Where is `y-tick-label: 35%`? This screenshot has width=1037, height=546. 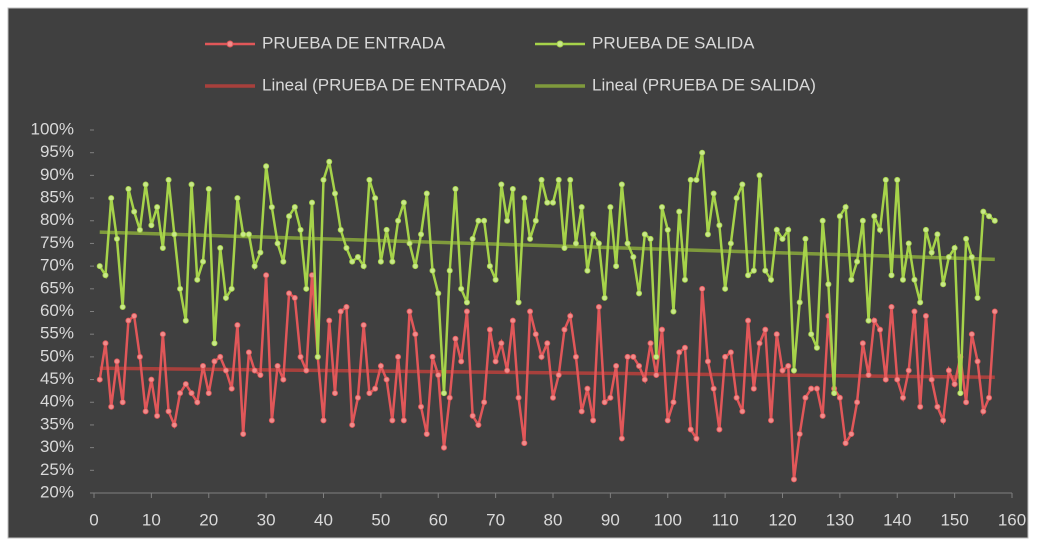
y-tick-label: 35% is located at coordinates (57, 423).